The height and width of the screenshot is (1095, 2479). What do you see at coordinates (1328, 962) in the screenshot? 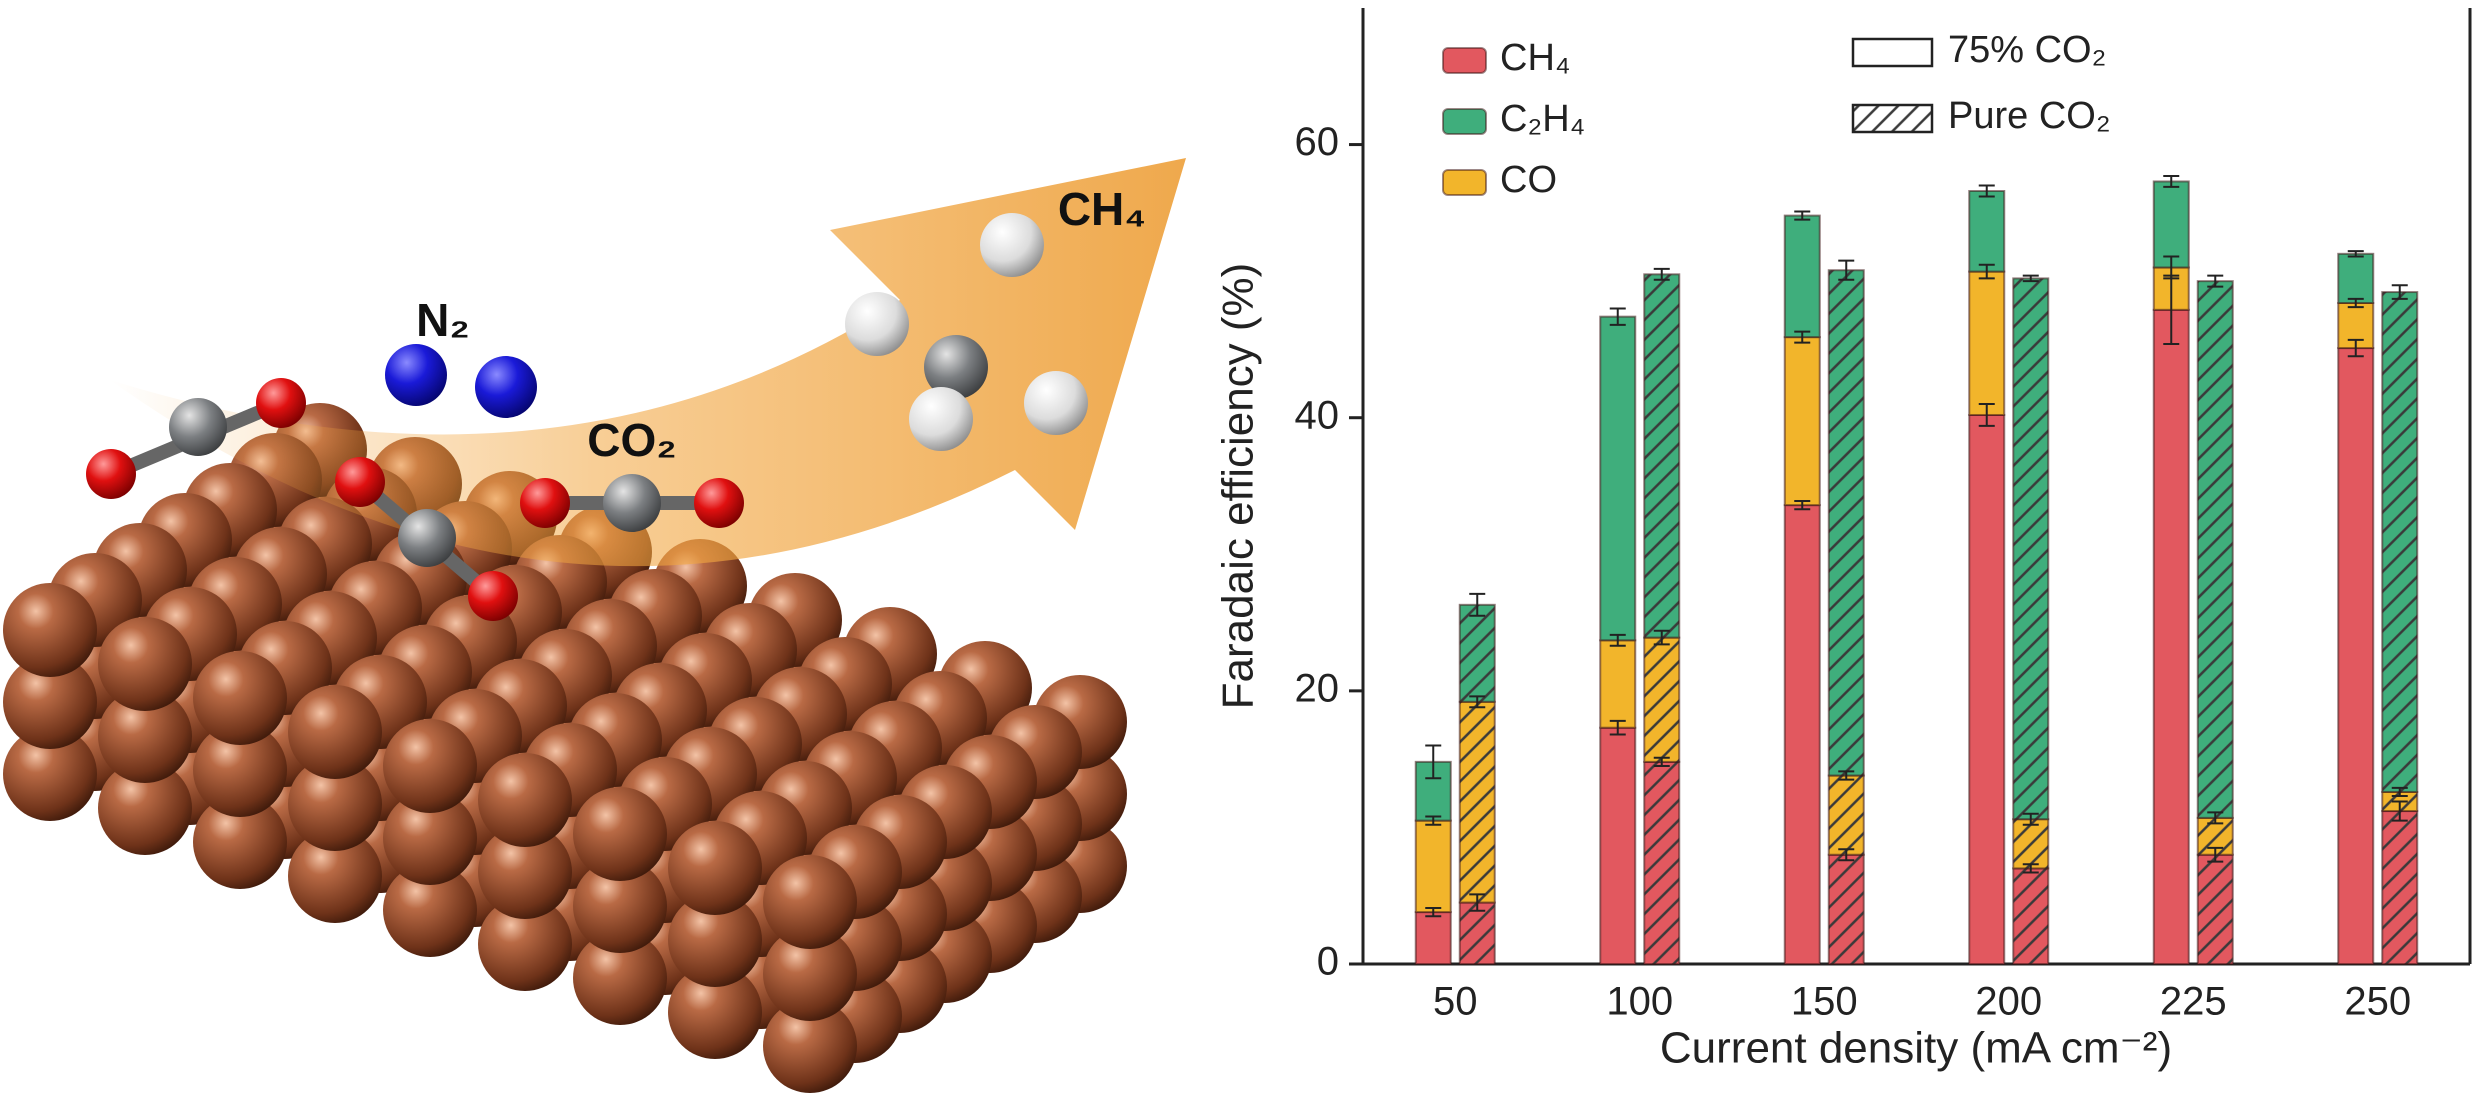
I see `y-tick-label: 0` at bounding box center [1328, 962].